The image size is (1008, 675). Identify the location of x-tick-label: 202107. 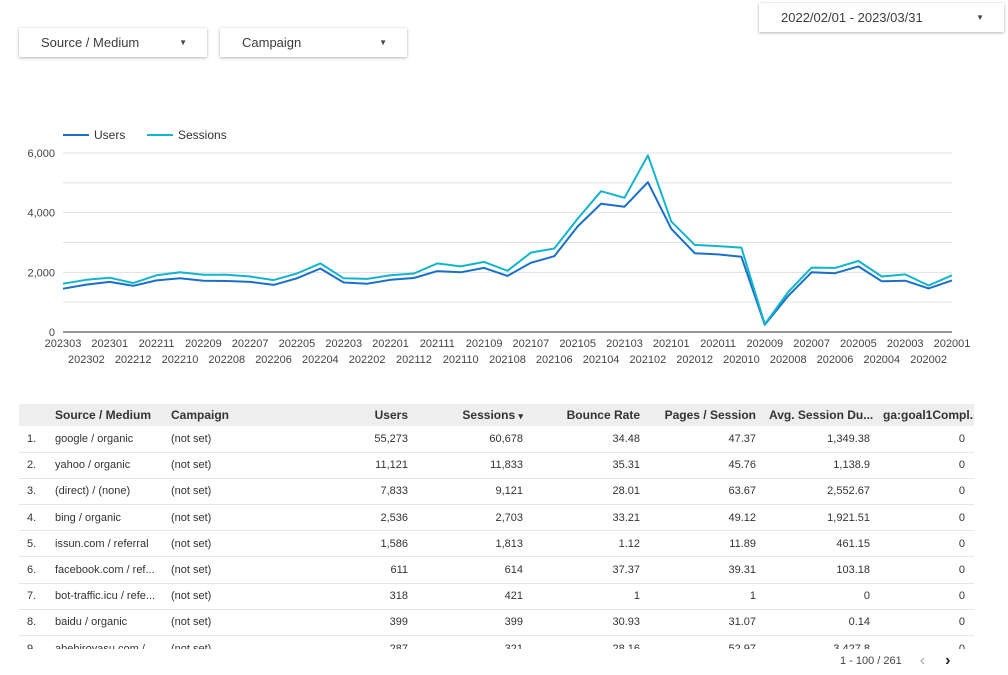
(531, 344).